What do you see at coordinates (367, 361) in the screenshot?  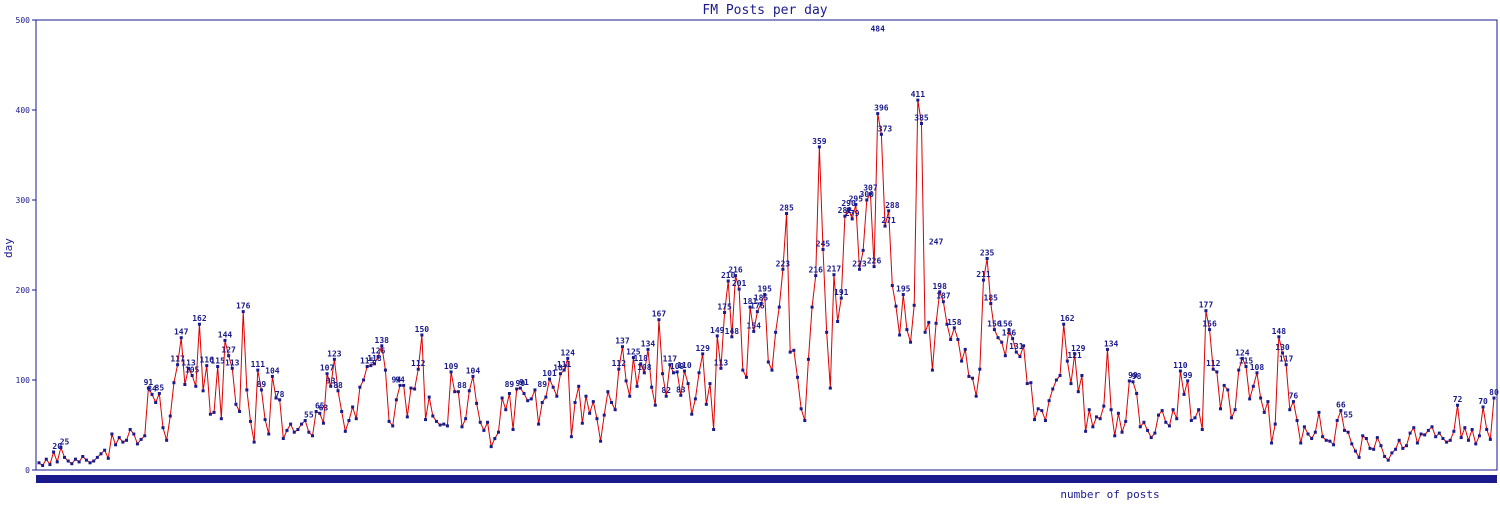 I see `data-label: 115` at bounding box center [367, 361].